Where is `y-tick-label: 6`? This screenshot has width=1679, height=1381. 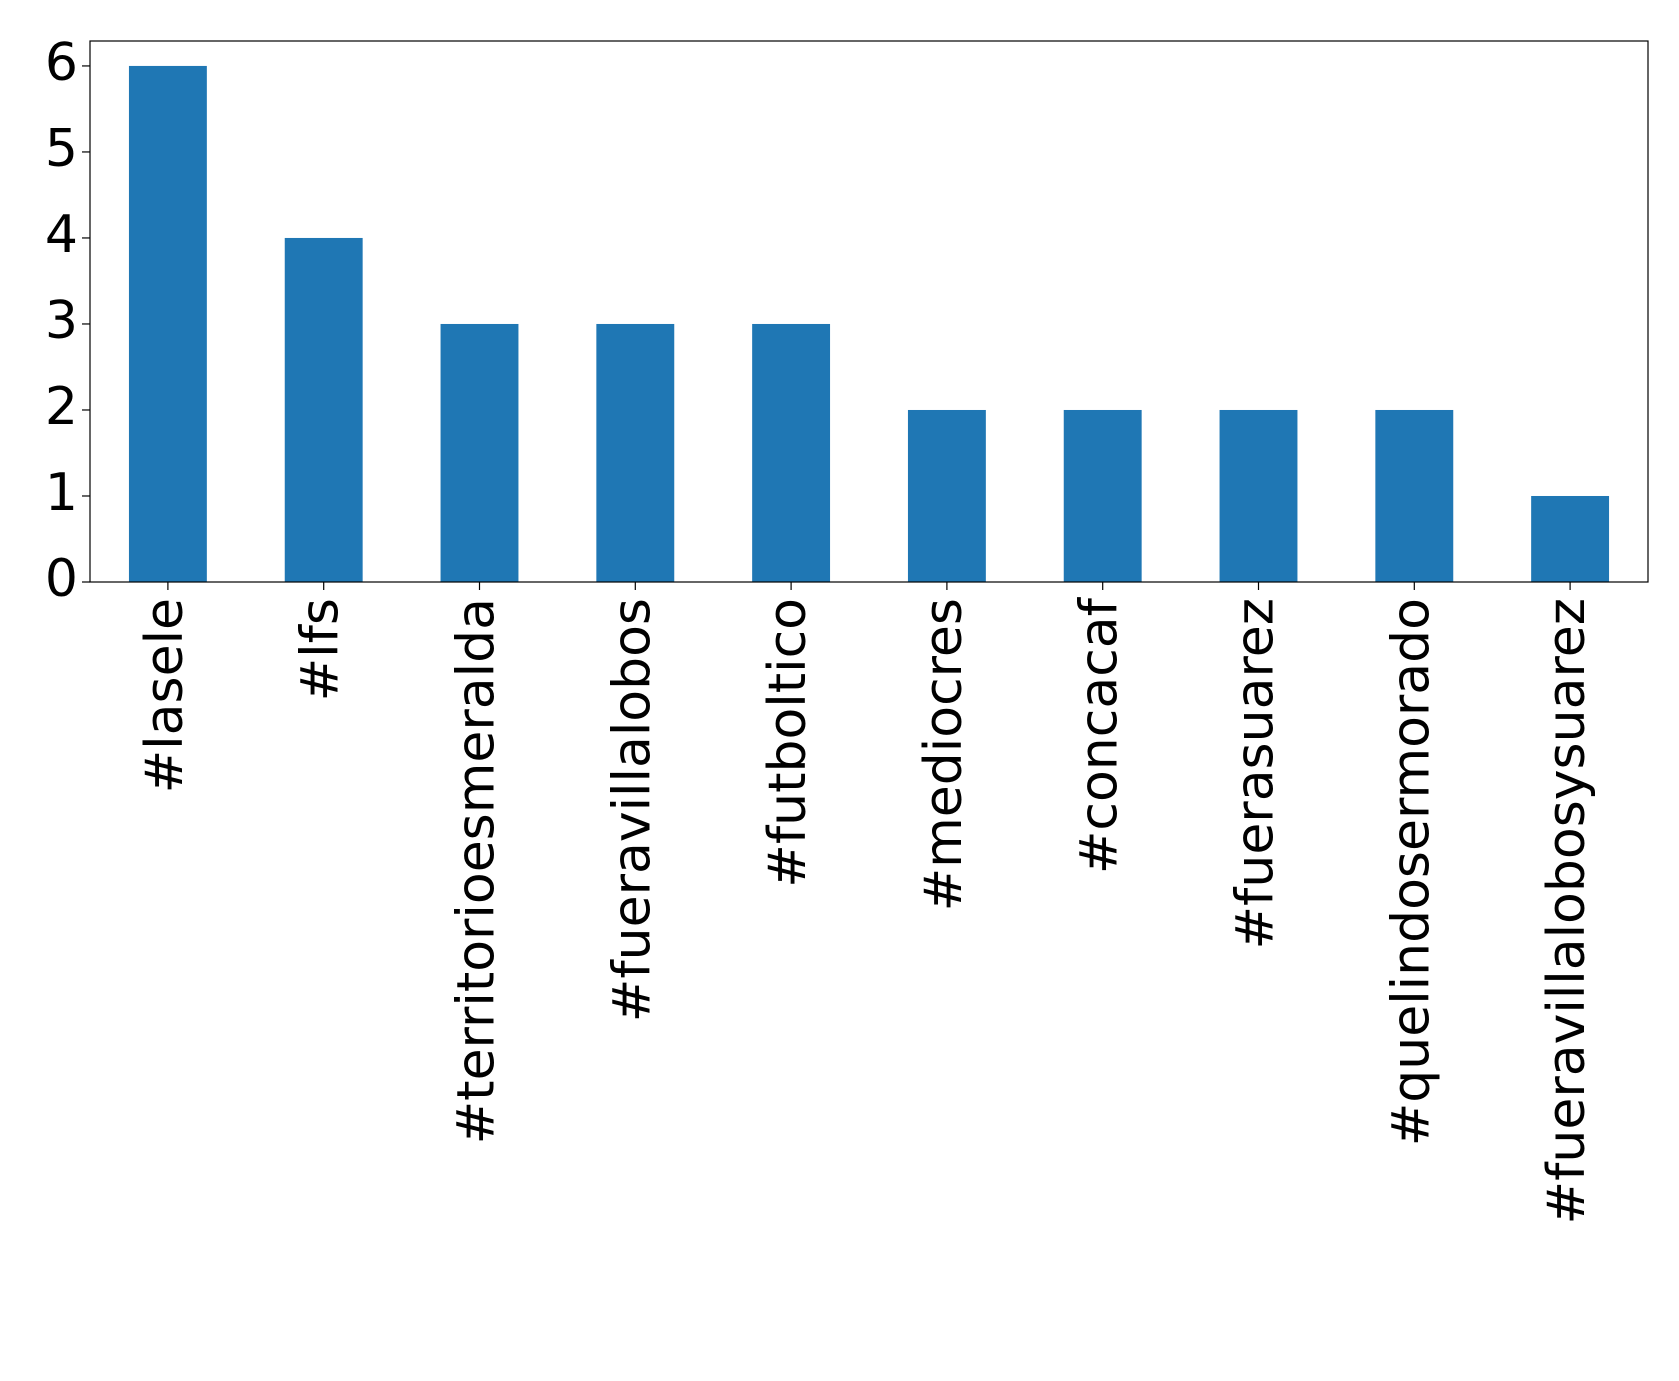 y-tick-label: 6 is located at coordinates (61, 63).